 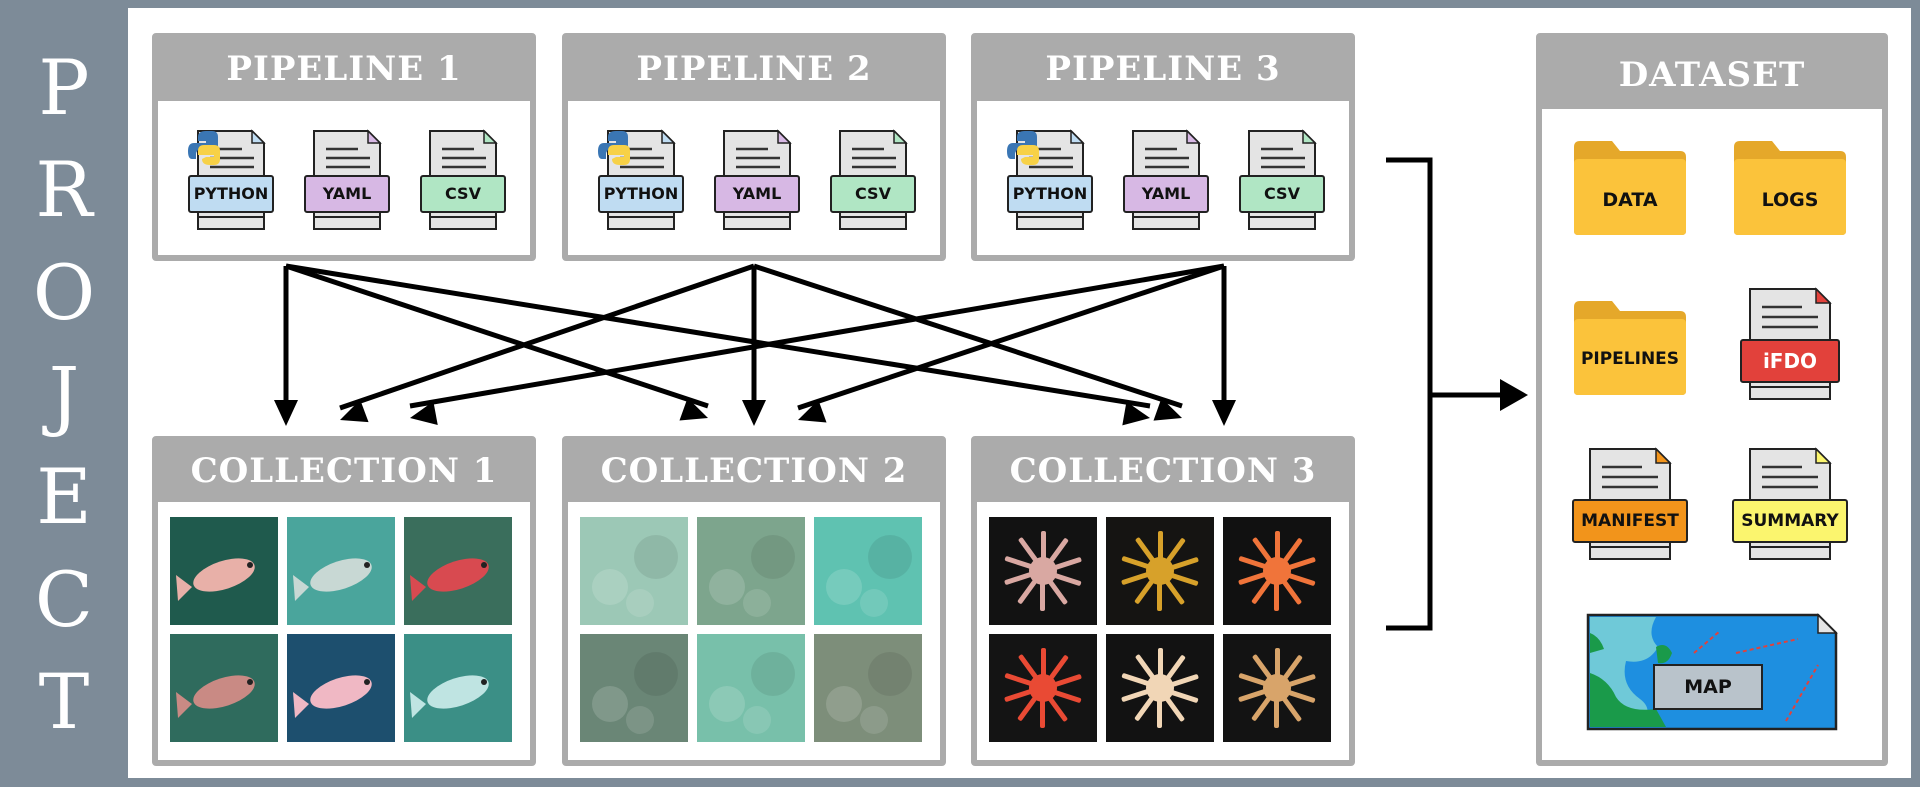 I want to click on folder-label: DATA, so click(x=1630, y=200).